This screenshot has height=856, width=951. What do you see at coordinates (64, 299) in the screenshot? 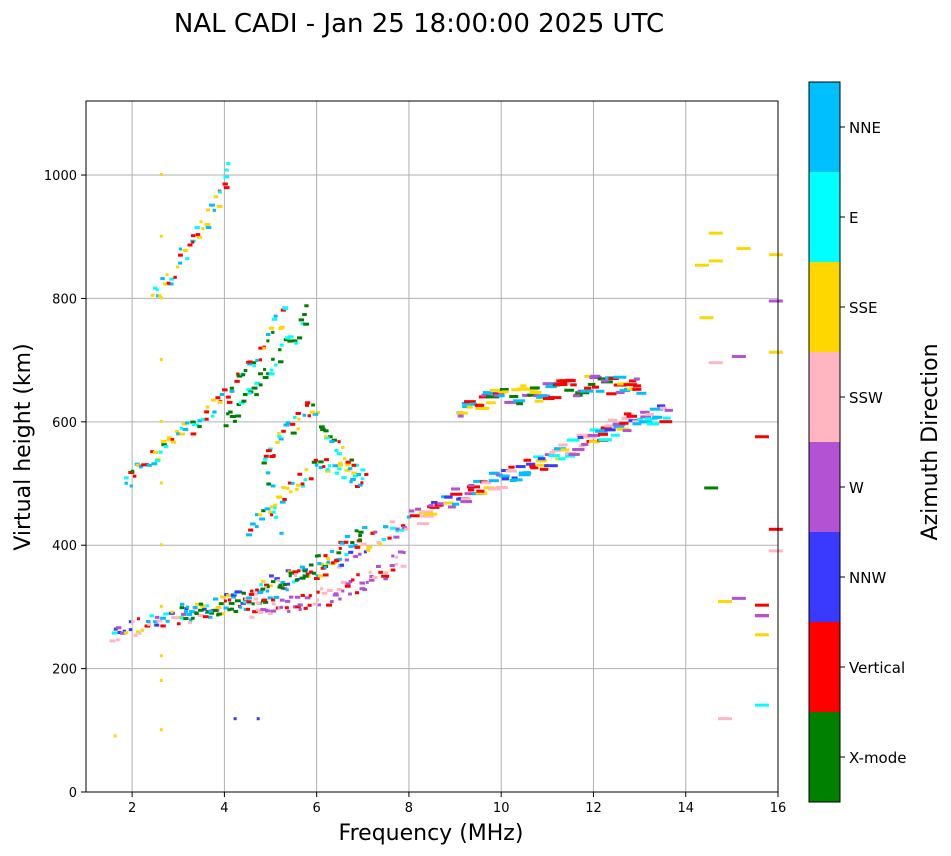
I see `y-tick-label: 800` at bounding box center [64, 299].